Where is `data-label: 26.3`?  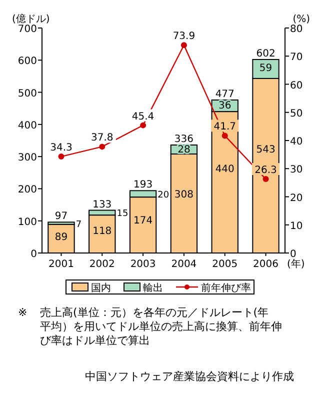 data-label: 26.3 is located at coordinates (265, 170).